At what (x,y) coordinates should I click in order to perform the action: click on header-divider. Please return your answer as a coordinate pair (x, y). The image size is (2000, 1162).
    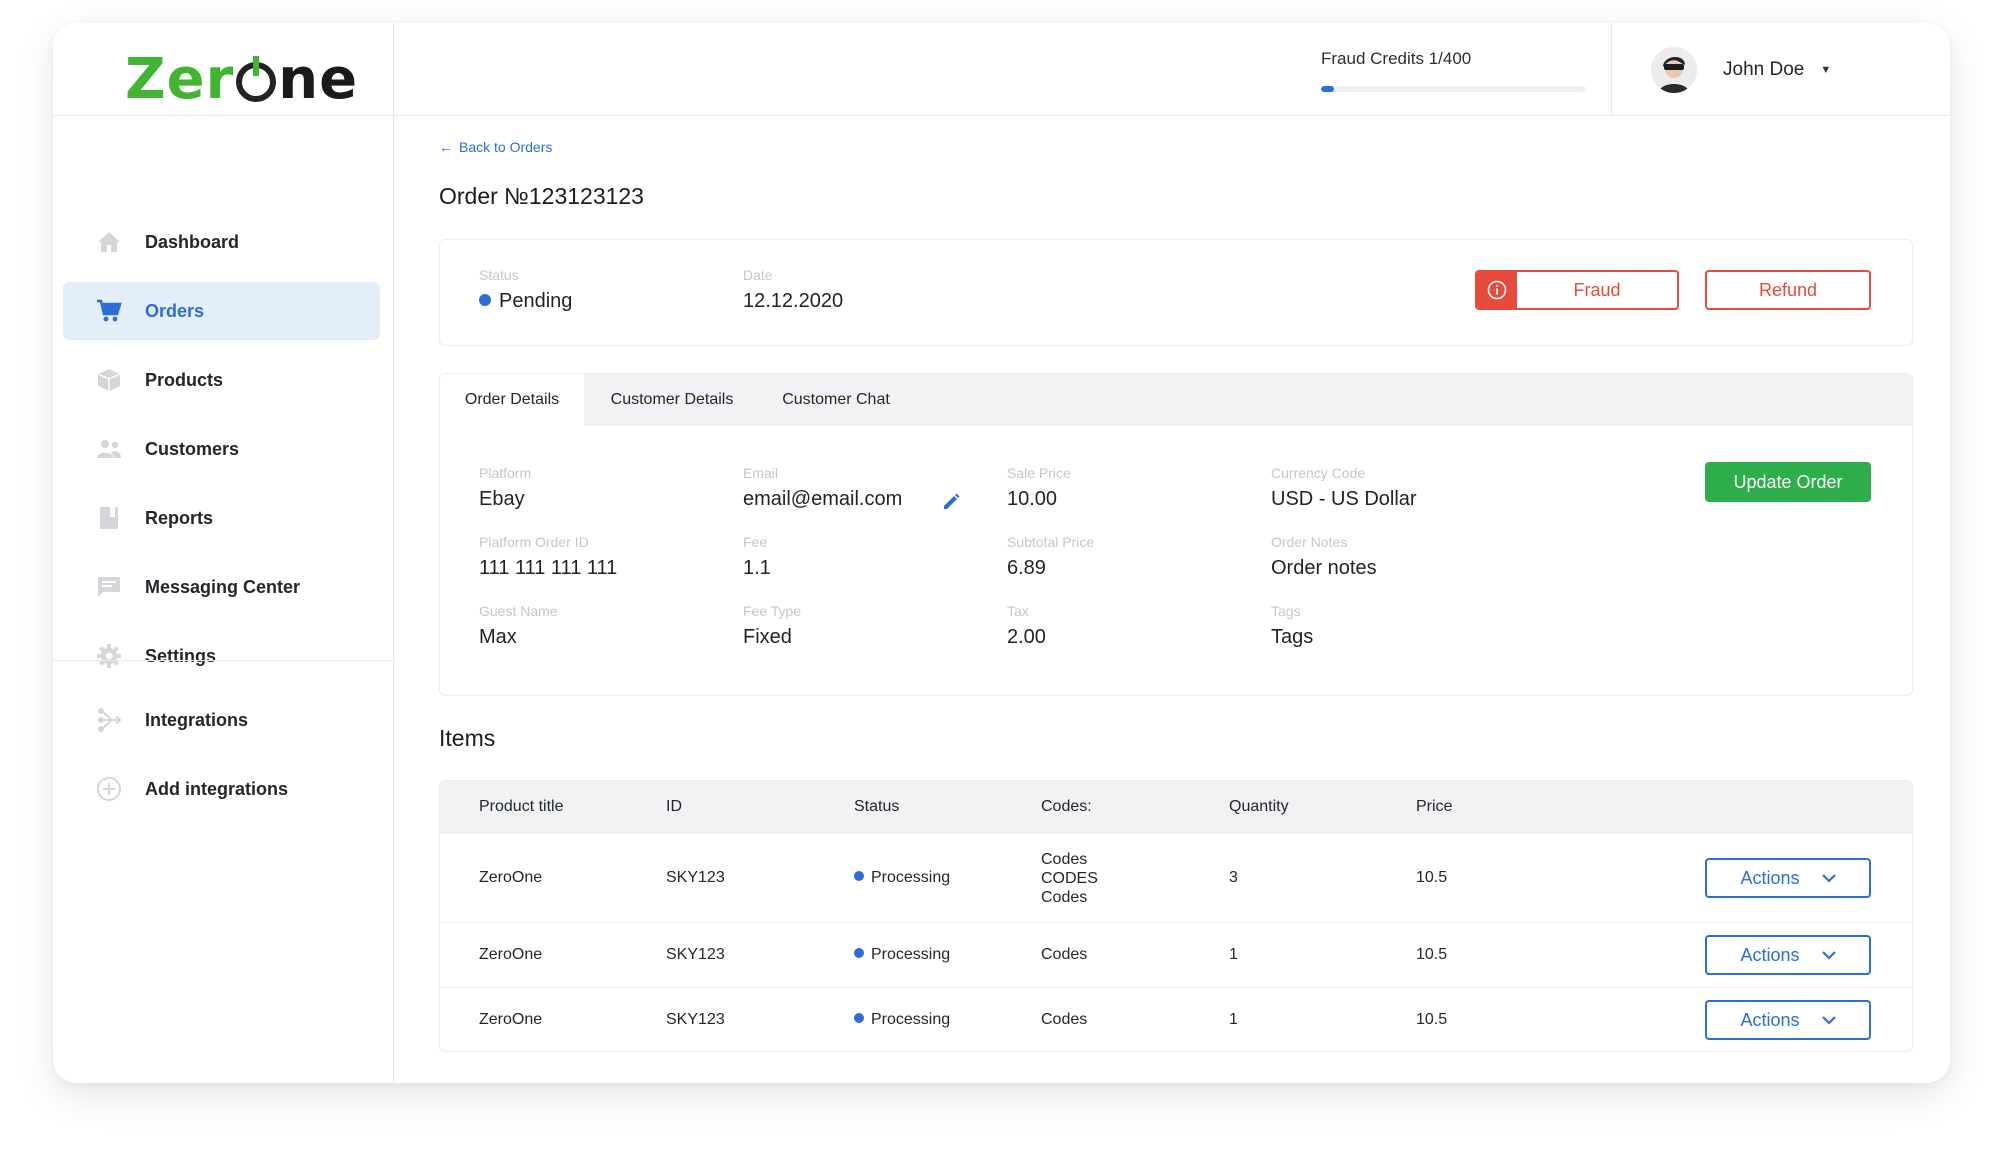
    Looking at the image, I should click on (1001, 115).